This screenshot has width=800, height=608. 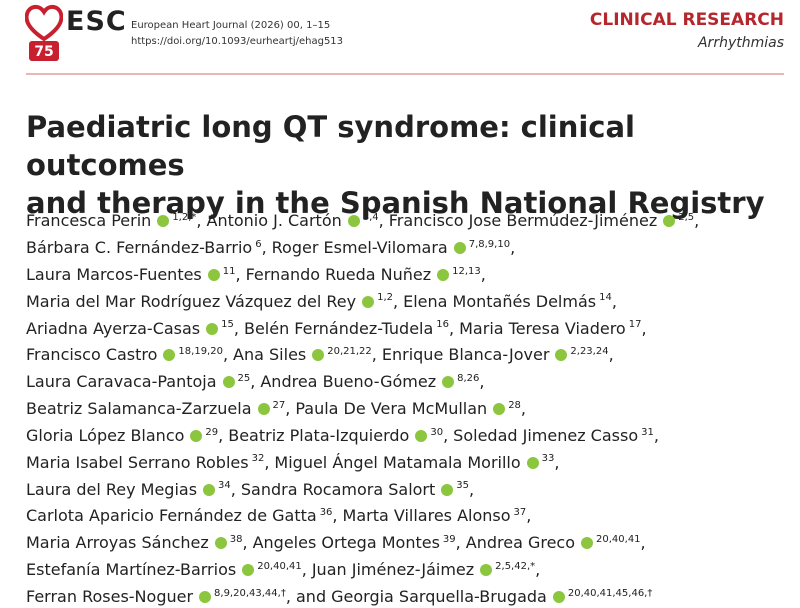 I want to click on author-name: Gloria López Blanco, so click(x=105, y=435).